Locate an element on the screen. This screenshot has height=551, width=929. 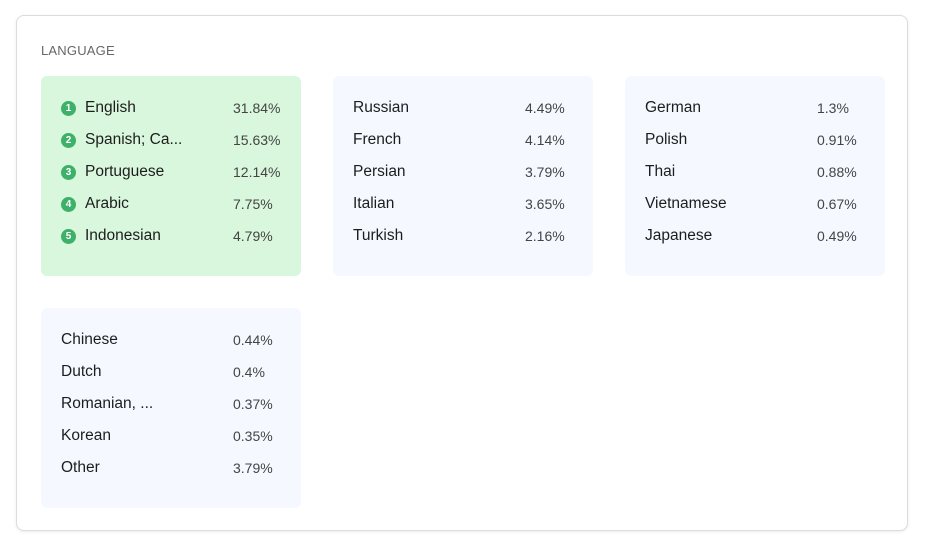
language-row: Other 3.79% is located at coordinates (181, 468).